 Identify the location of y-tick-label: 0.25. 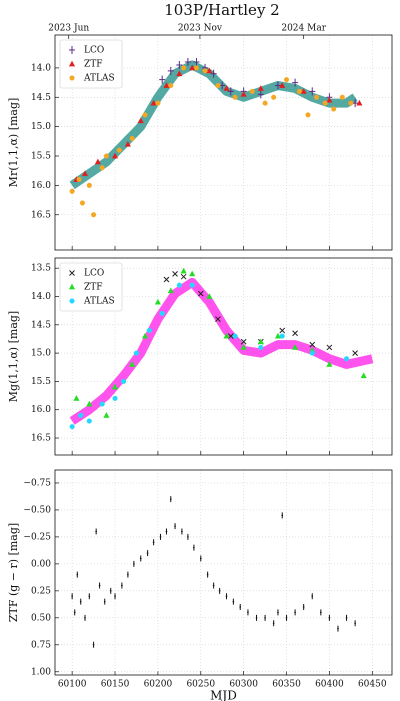
(41, 591).